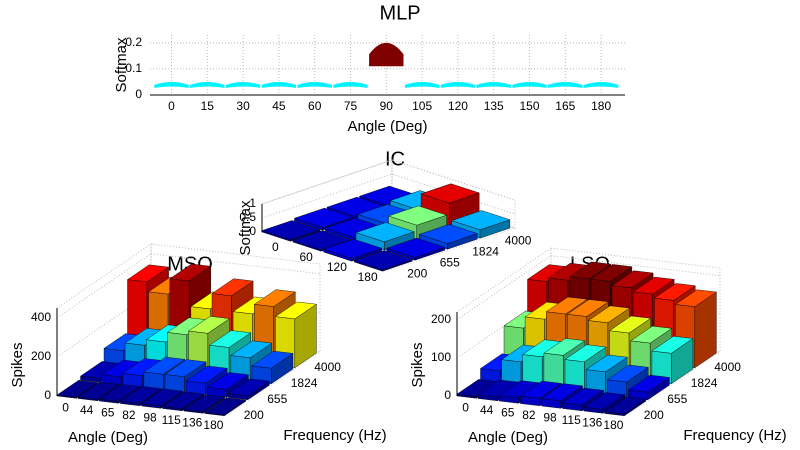  What do you see at coordinates (17, 364) in the screenshot?
I see `z-axis-label: Spikes` at bounding box center [17, 364].